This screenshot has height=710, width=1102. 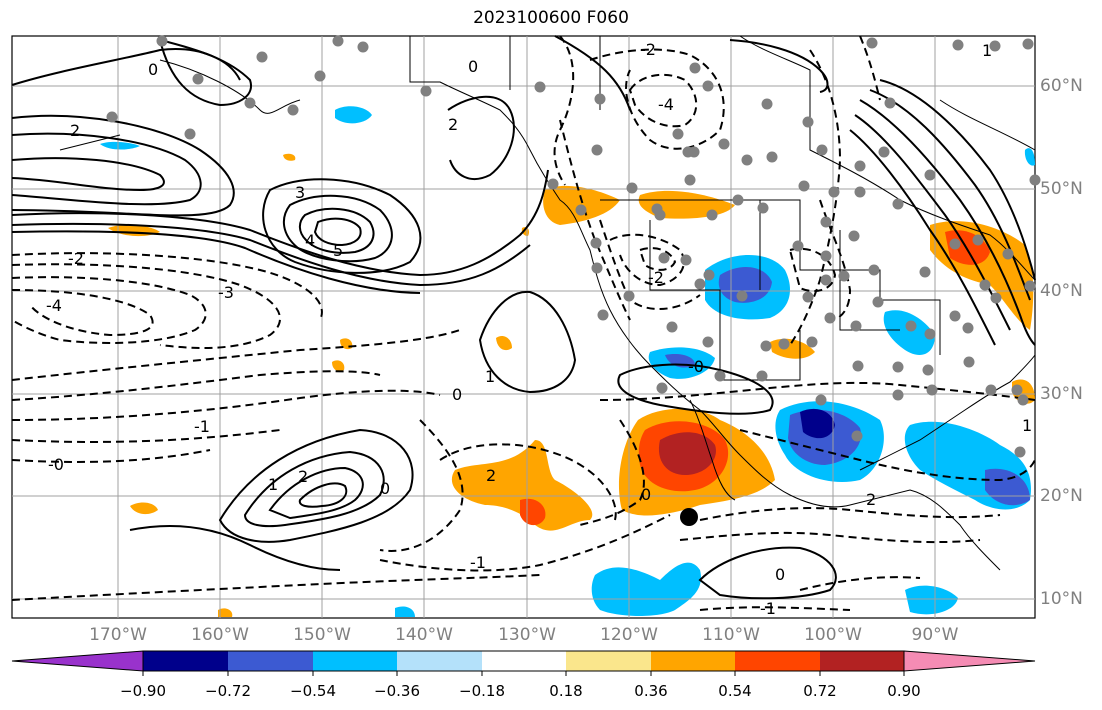 I want to click on lat-label: 30°N, so click(x=1061, y=394).